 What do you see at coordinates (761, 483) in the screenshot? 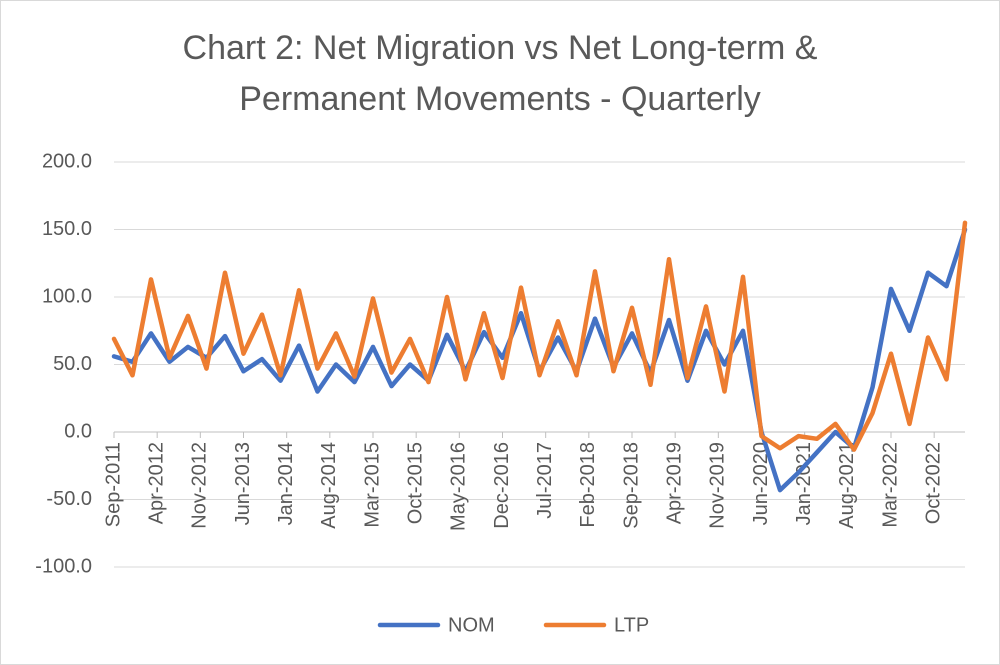
I see `x-tick-label: Jun-2020` at bounding box center [761, 483].